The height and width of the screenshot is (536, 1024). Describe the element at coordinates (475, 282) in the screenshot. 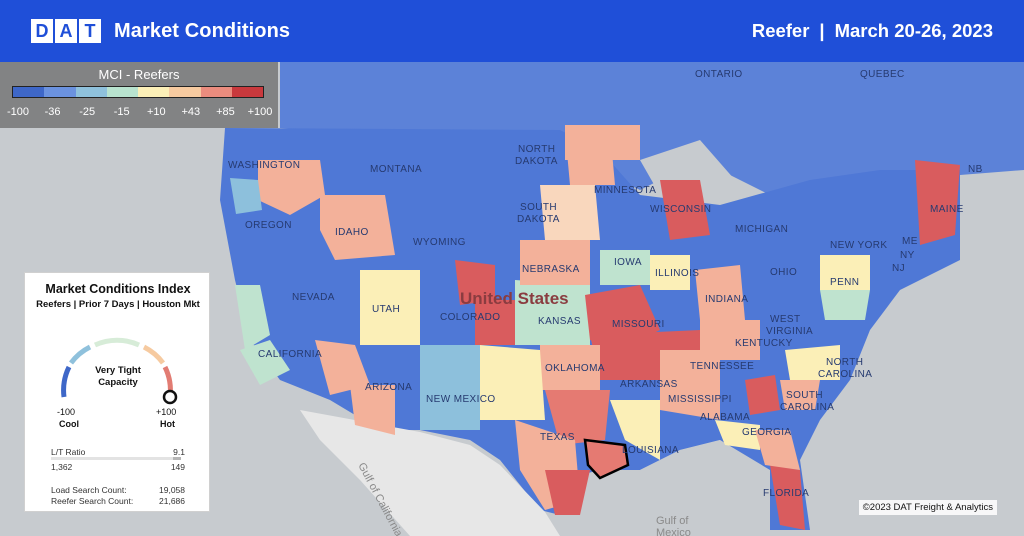

I see `region-denver-north` at that location.